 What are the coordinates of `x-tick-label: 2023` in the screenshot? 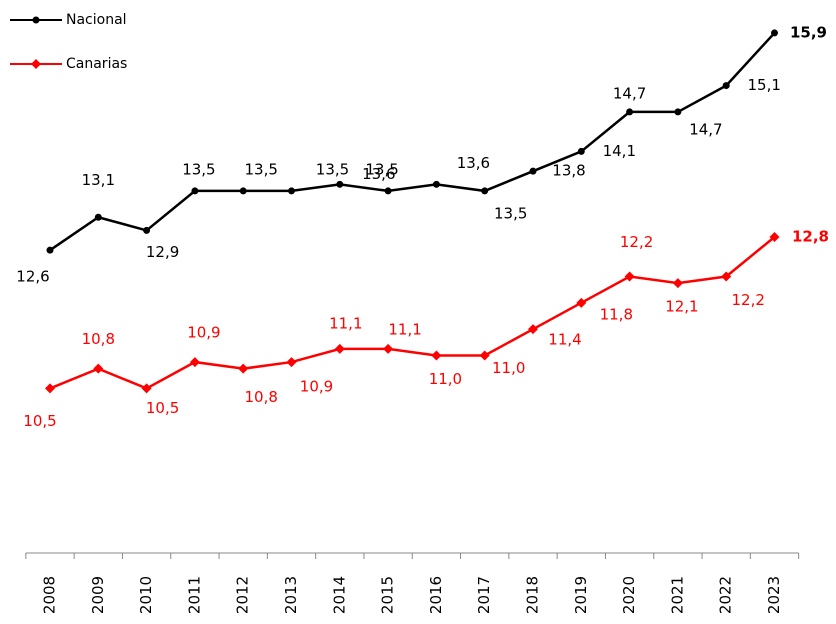 It's located at (774, 595).